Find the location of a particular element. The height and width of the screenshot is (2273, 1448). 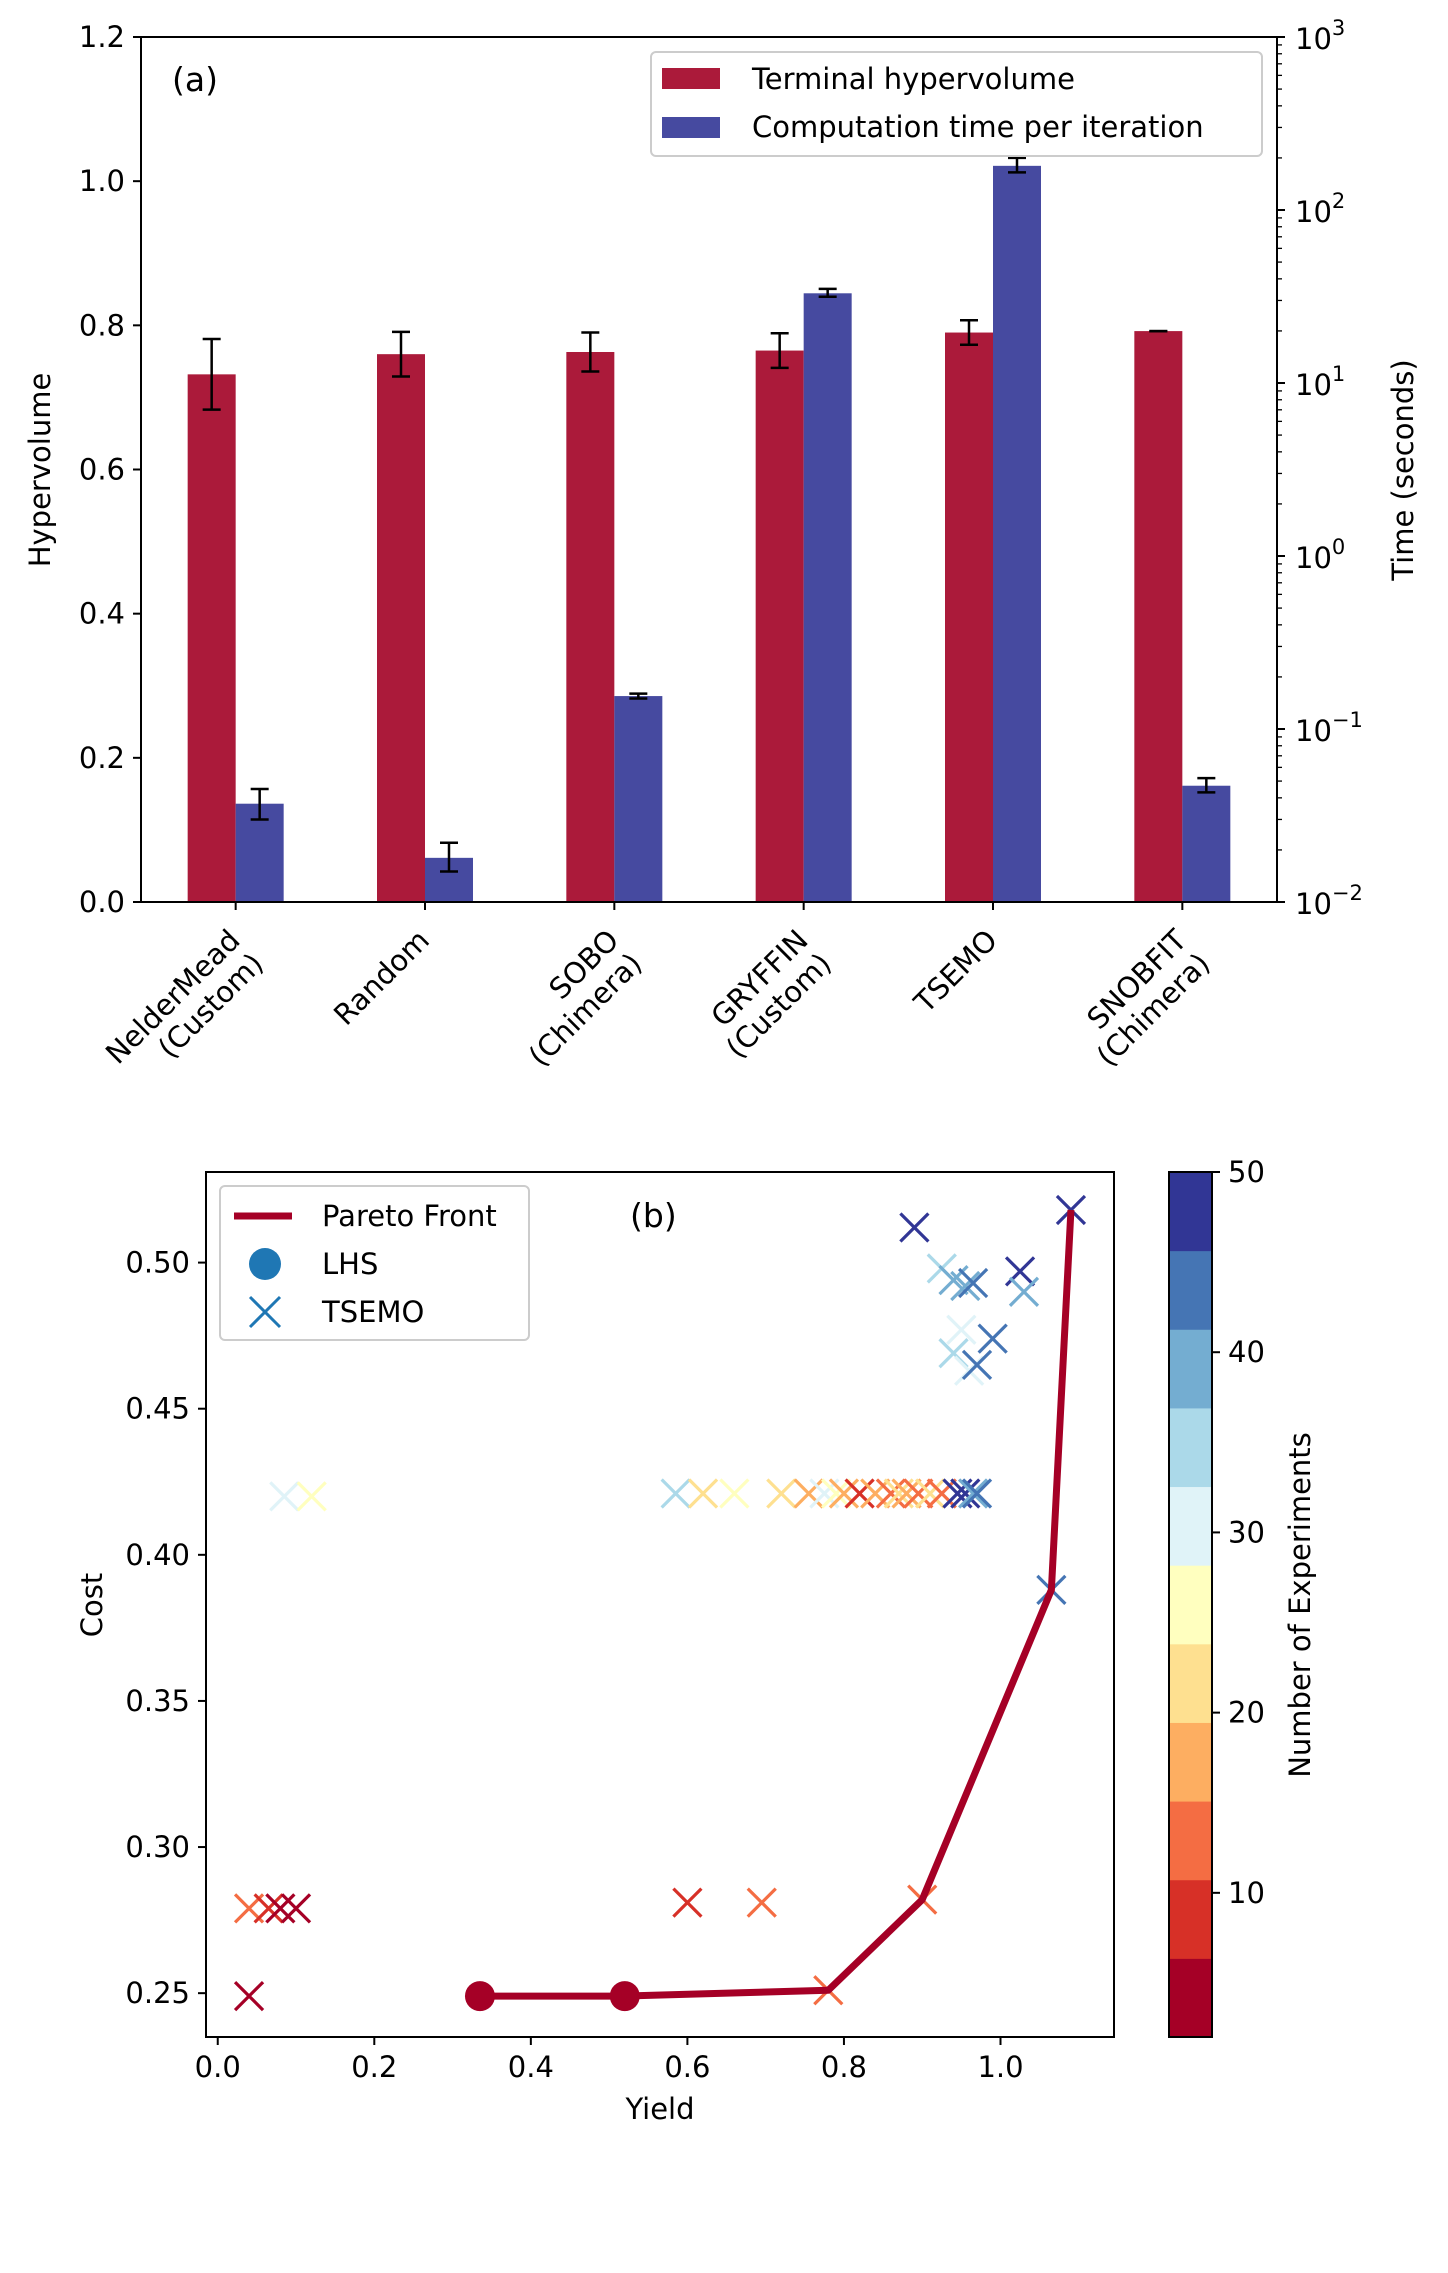

legend-label-lhs: LHS is located at coordinates (350, 1264).